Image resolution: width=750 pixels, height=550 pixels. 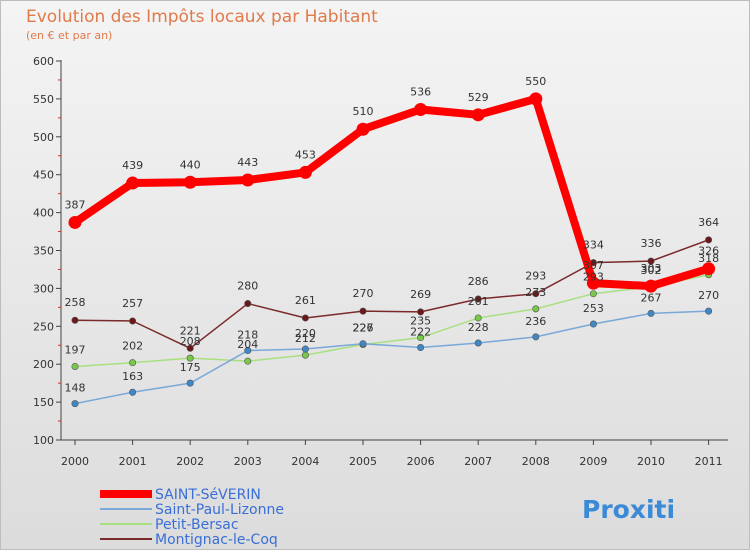 I want to click on y-tick-label: 400, so click(x=43, y=213).